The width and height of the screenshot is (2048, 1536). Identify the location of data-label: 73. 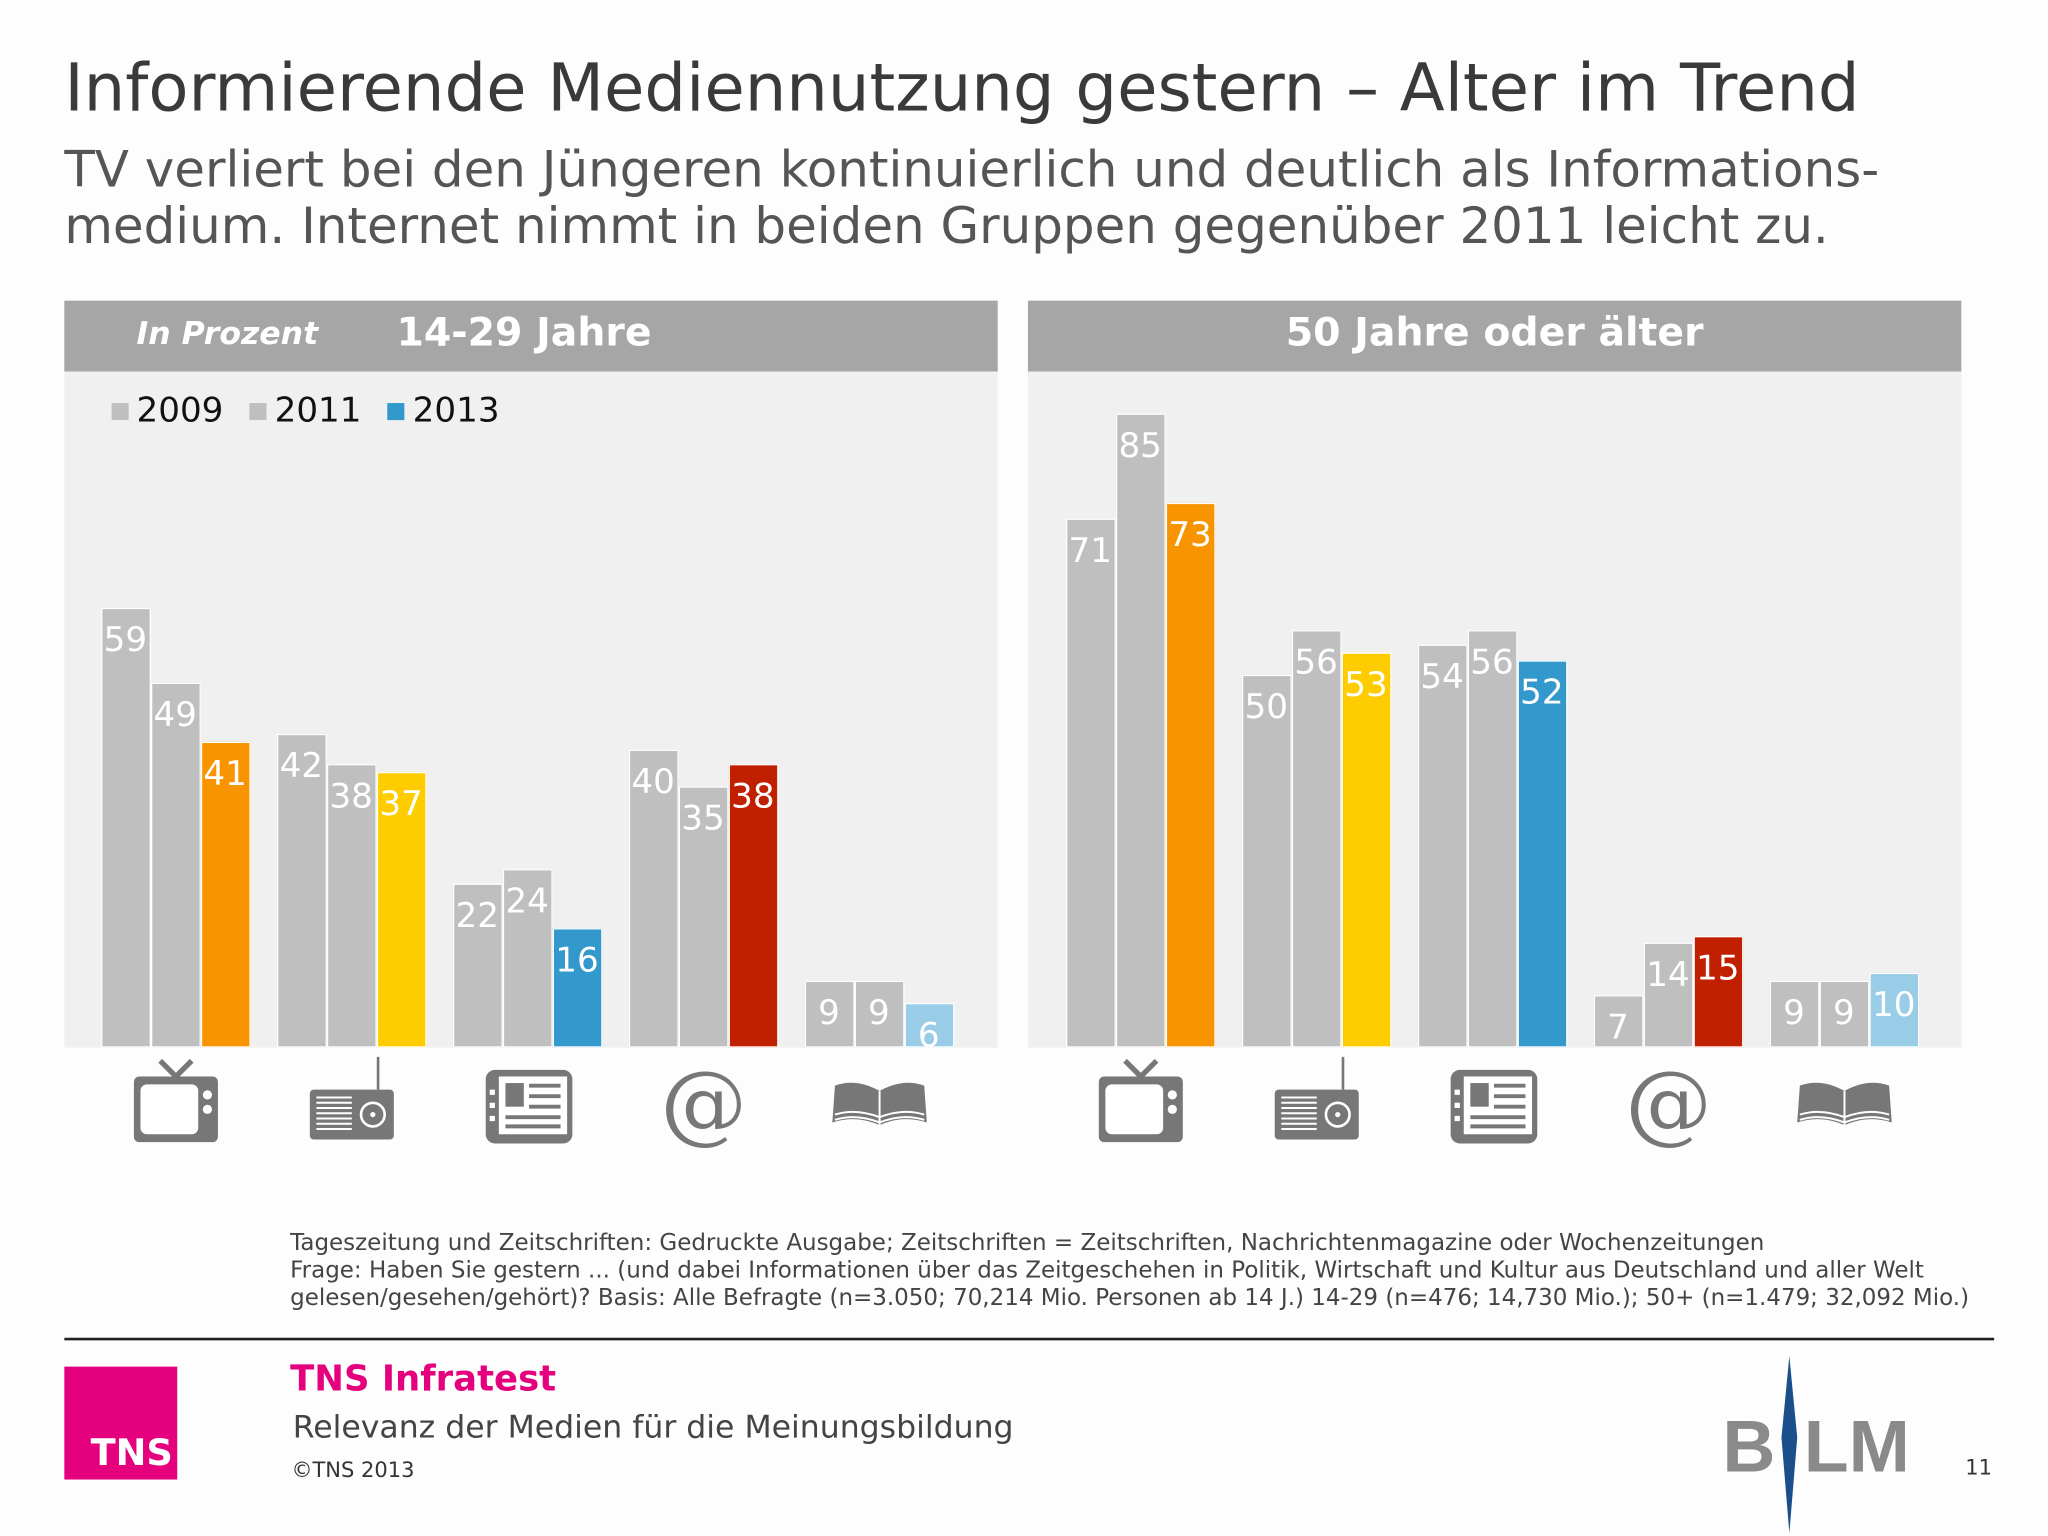
(1190, 536).